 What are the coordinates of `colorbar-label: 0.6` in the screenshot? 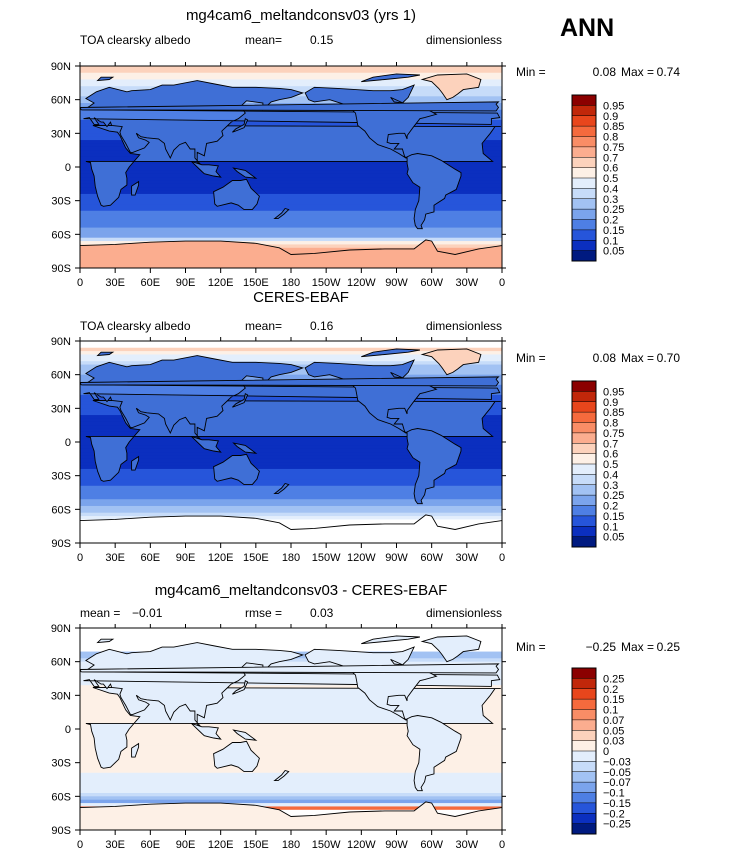 It's located at (610, 455).